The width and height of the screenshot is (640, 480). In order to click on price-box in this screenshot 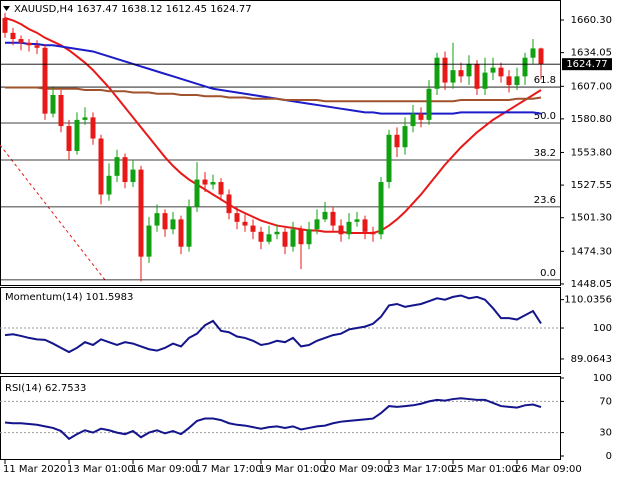, I will do `click(587, 64)`.